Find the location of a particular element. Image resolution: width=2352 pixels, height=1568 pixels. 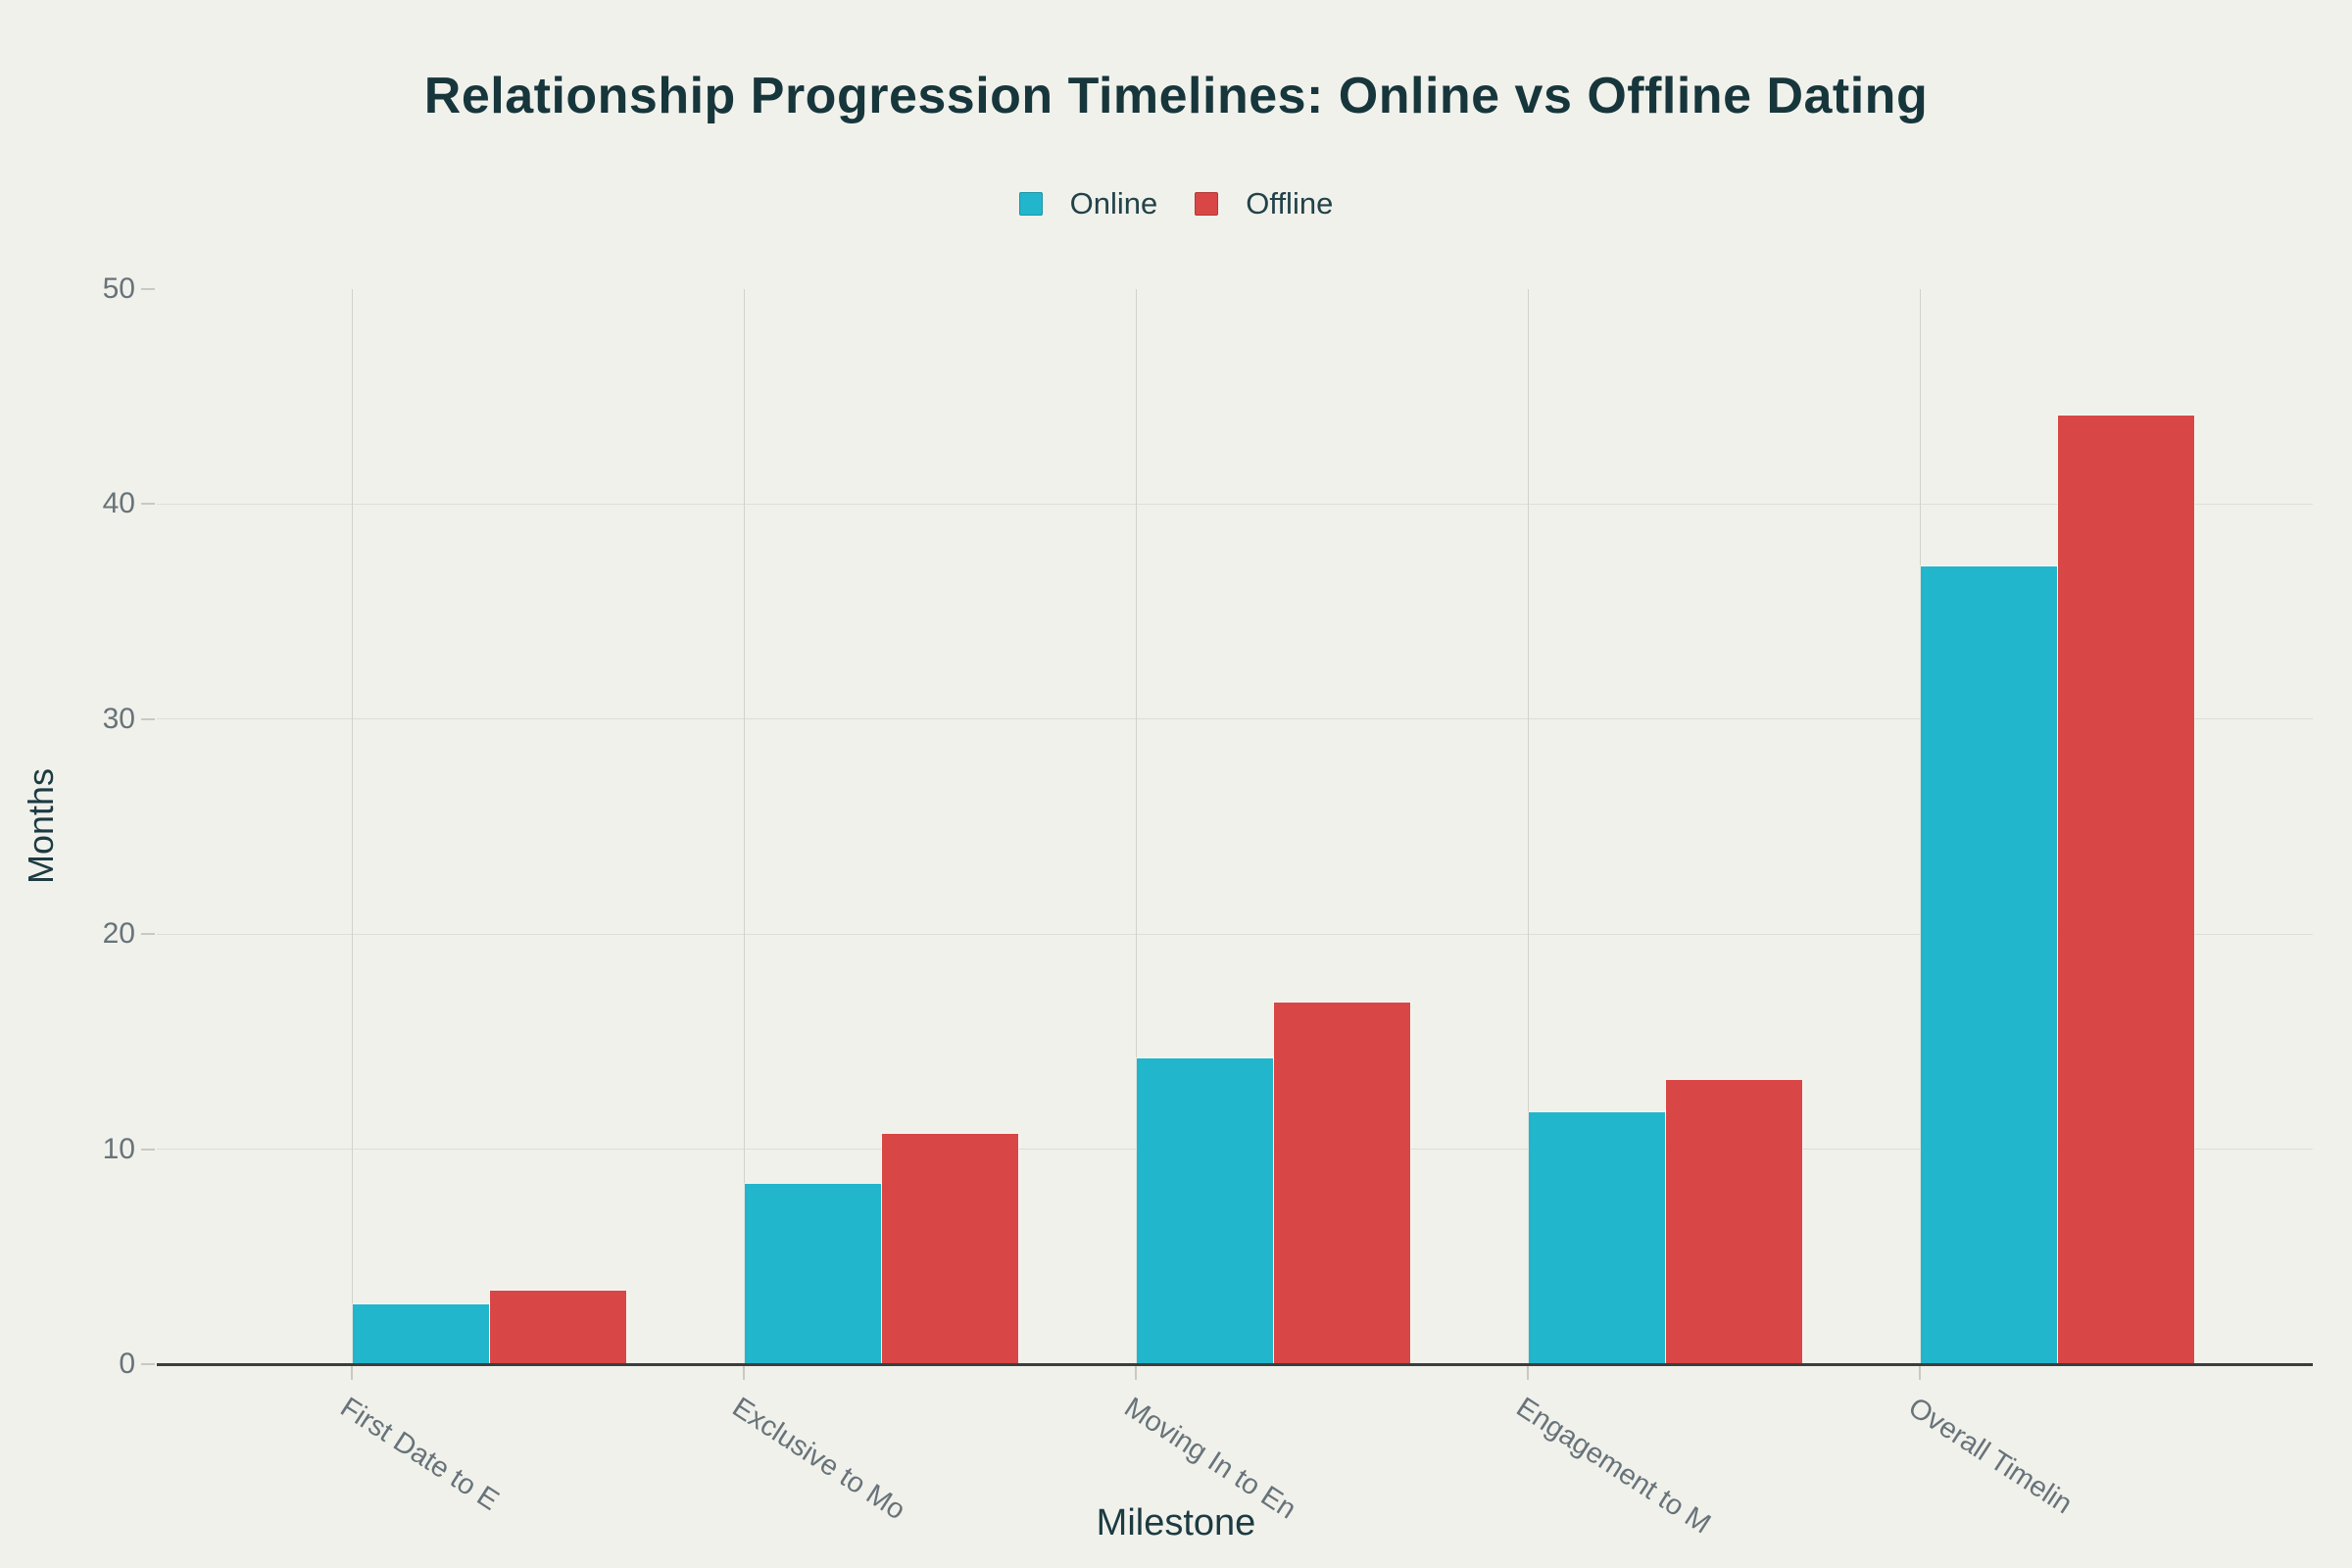

y-tick-label: 50 is located at coordinates (118, 288).